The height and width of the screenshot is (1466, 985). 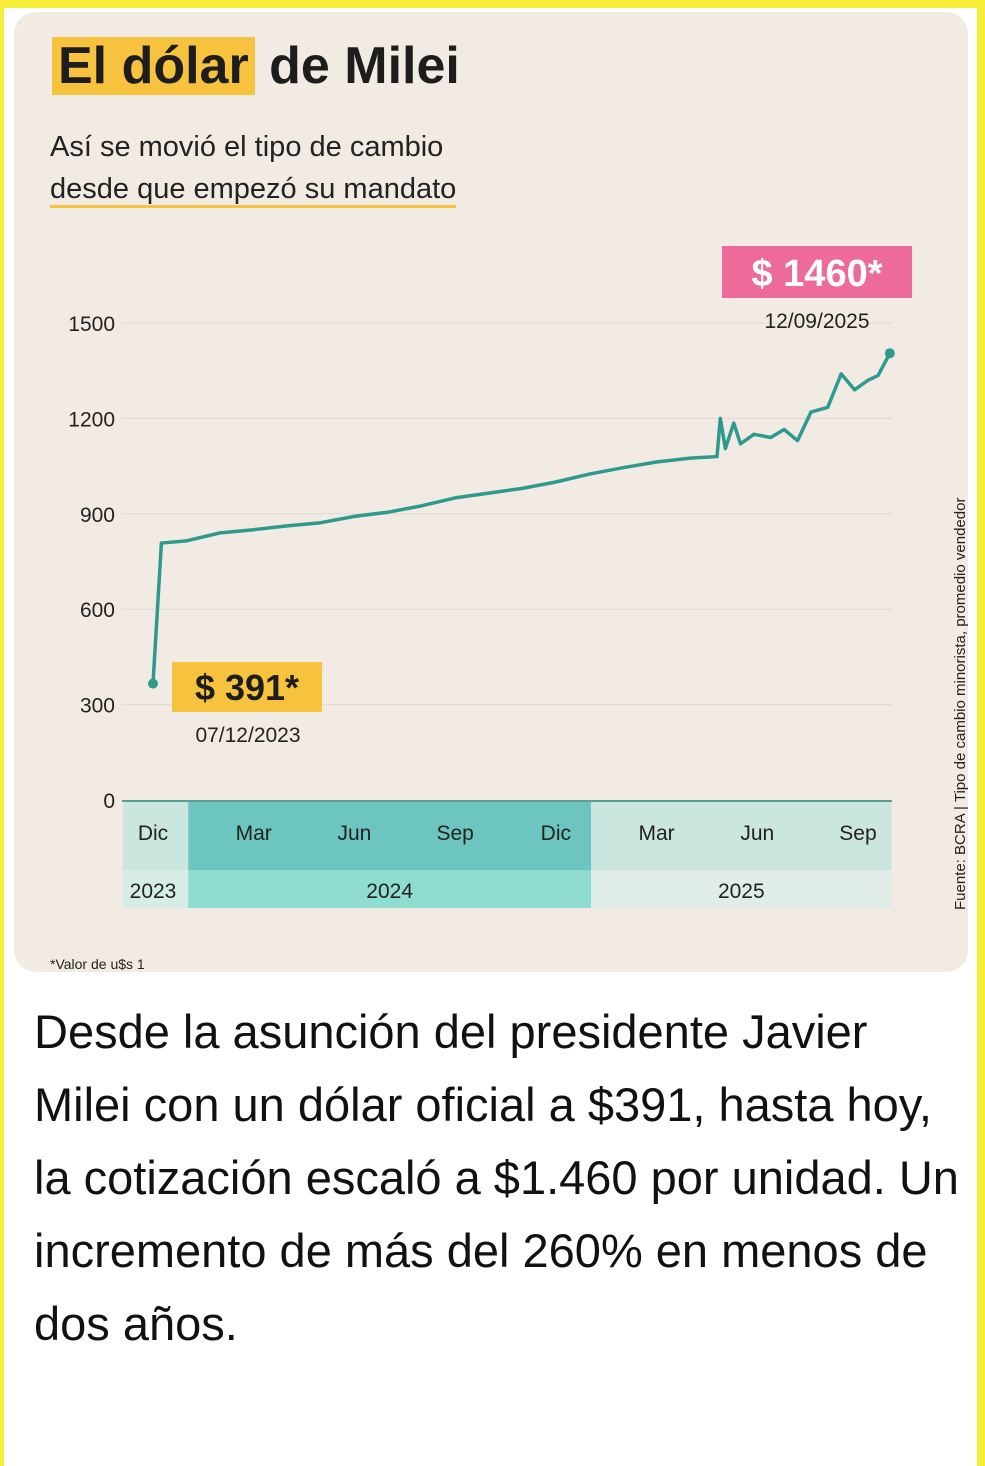 What do you see at coordinates (97, 964) in the screenshot?
I see `footnote: *Valor de u$s 1` at bounding box center [97, 964].